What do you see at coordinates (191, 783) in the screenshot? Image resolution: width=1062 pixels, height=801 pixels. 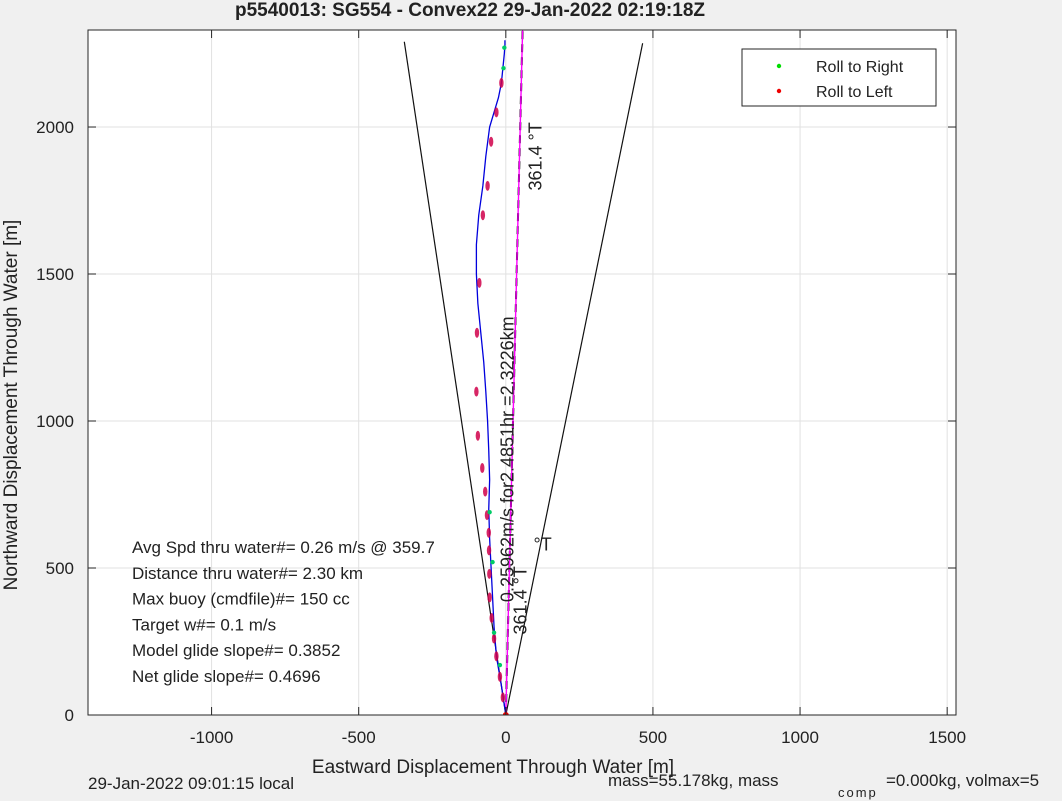 I see `footer-local-time: 29-Jan-2022 09:01:15 local` at bounding box center [191, 783].